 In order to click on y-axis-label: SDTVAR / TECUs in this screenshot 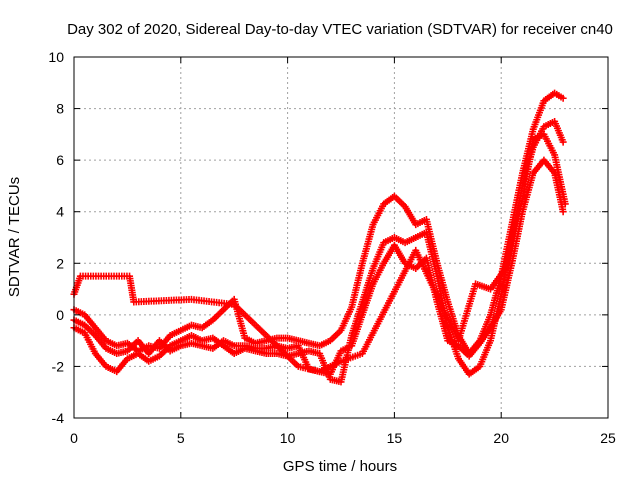, I will do `click(14, 237)`.